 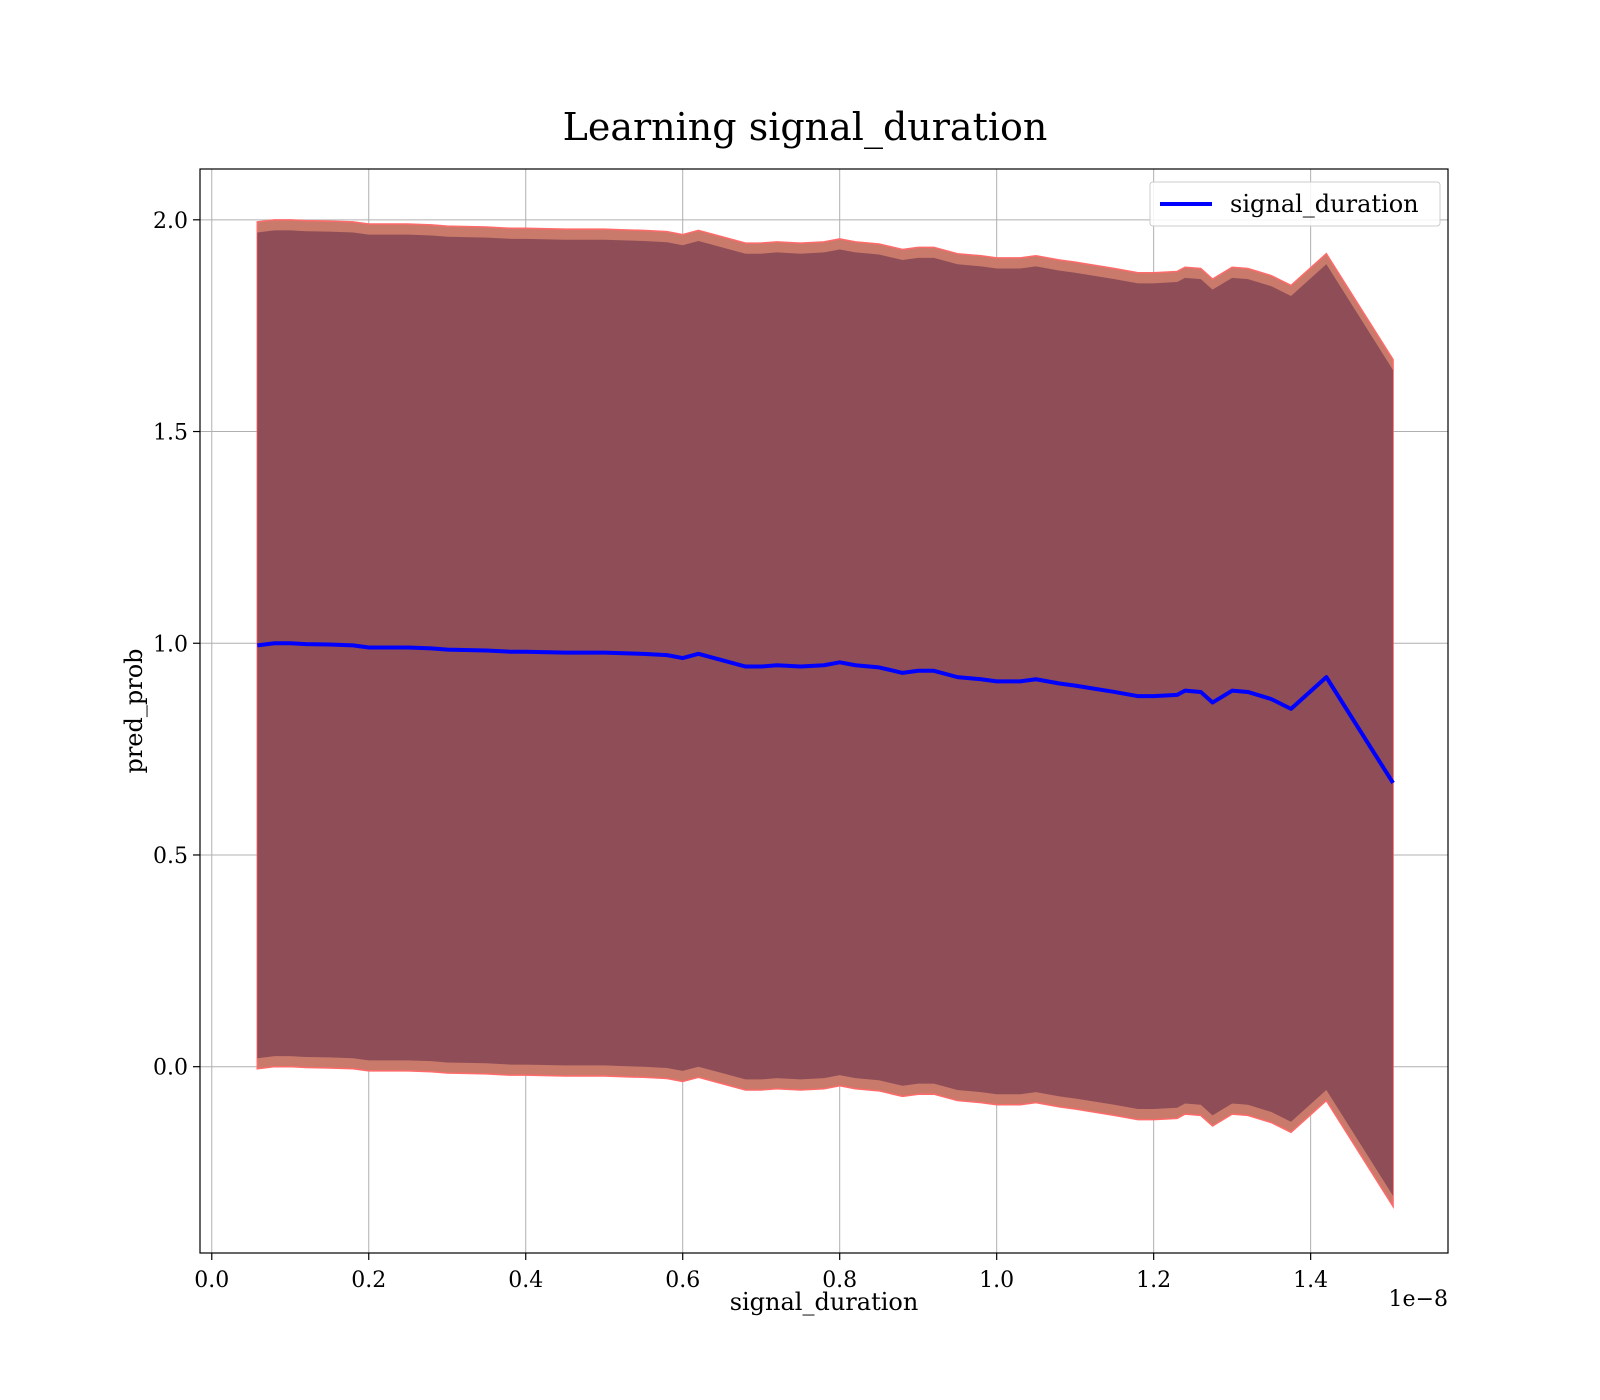 What do you see at coordinates (1418, 1299) in the screenshot?
I see `x-axis-offset-label: 1e−8` at bounding box center [1418, 1299].